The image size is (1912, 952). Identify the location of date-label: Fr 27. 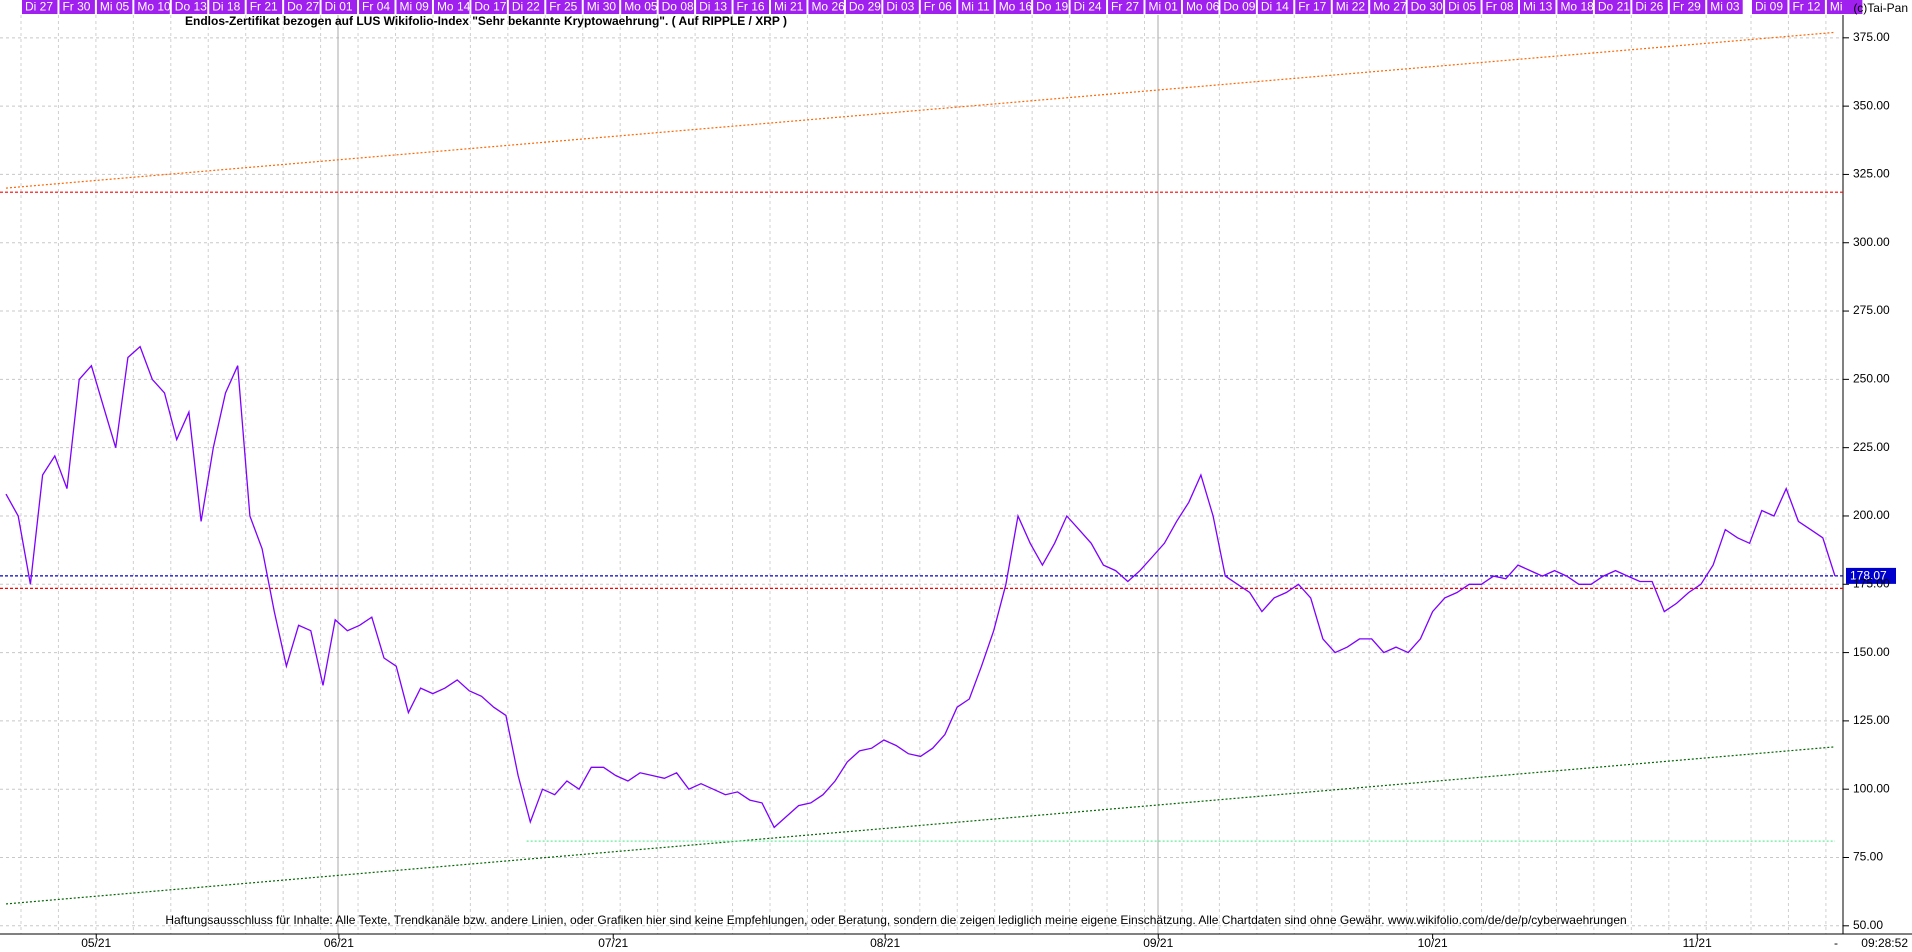
(1125, 7).